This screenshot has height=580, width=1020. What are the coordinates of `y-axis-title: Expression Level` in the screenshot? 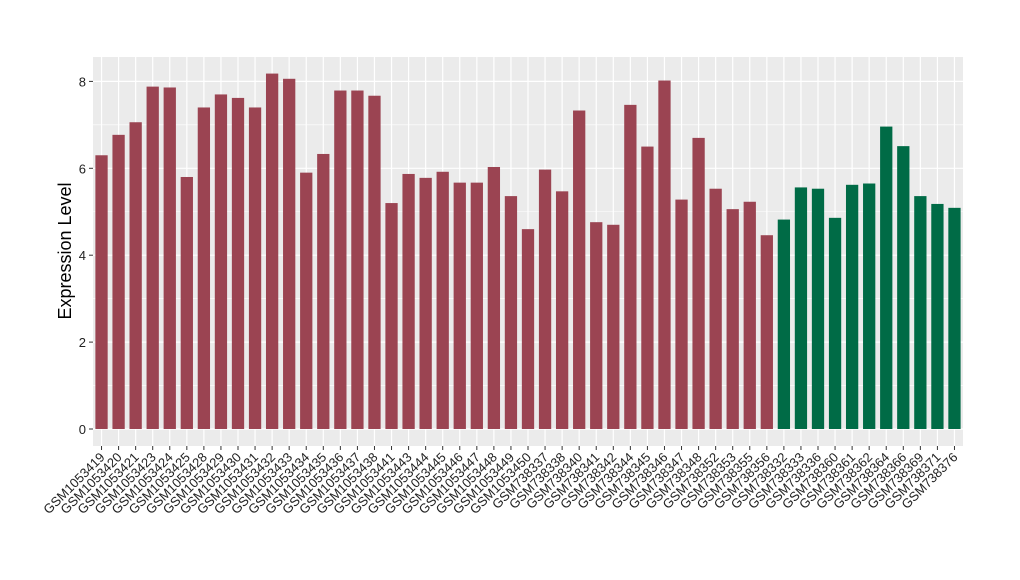 It's located at (65, 250).